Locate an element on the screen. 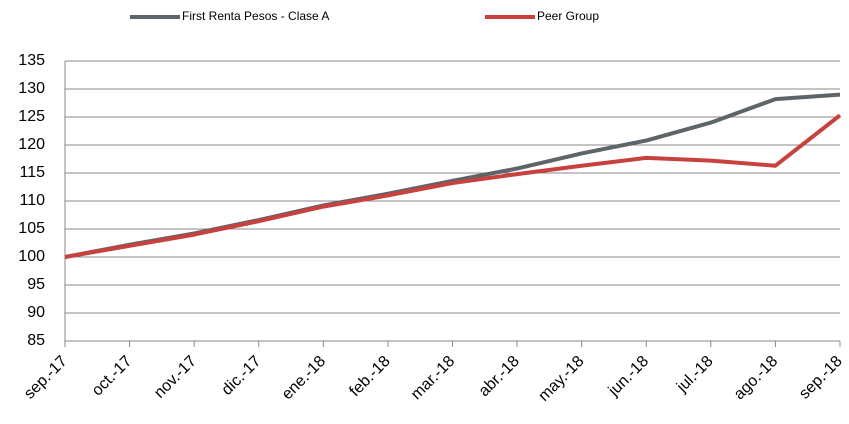 The width and height of the screenshot is (849, 424). y-tick-label: 130 is located at coordinates (31, 88).